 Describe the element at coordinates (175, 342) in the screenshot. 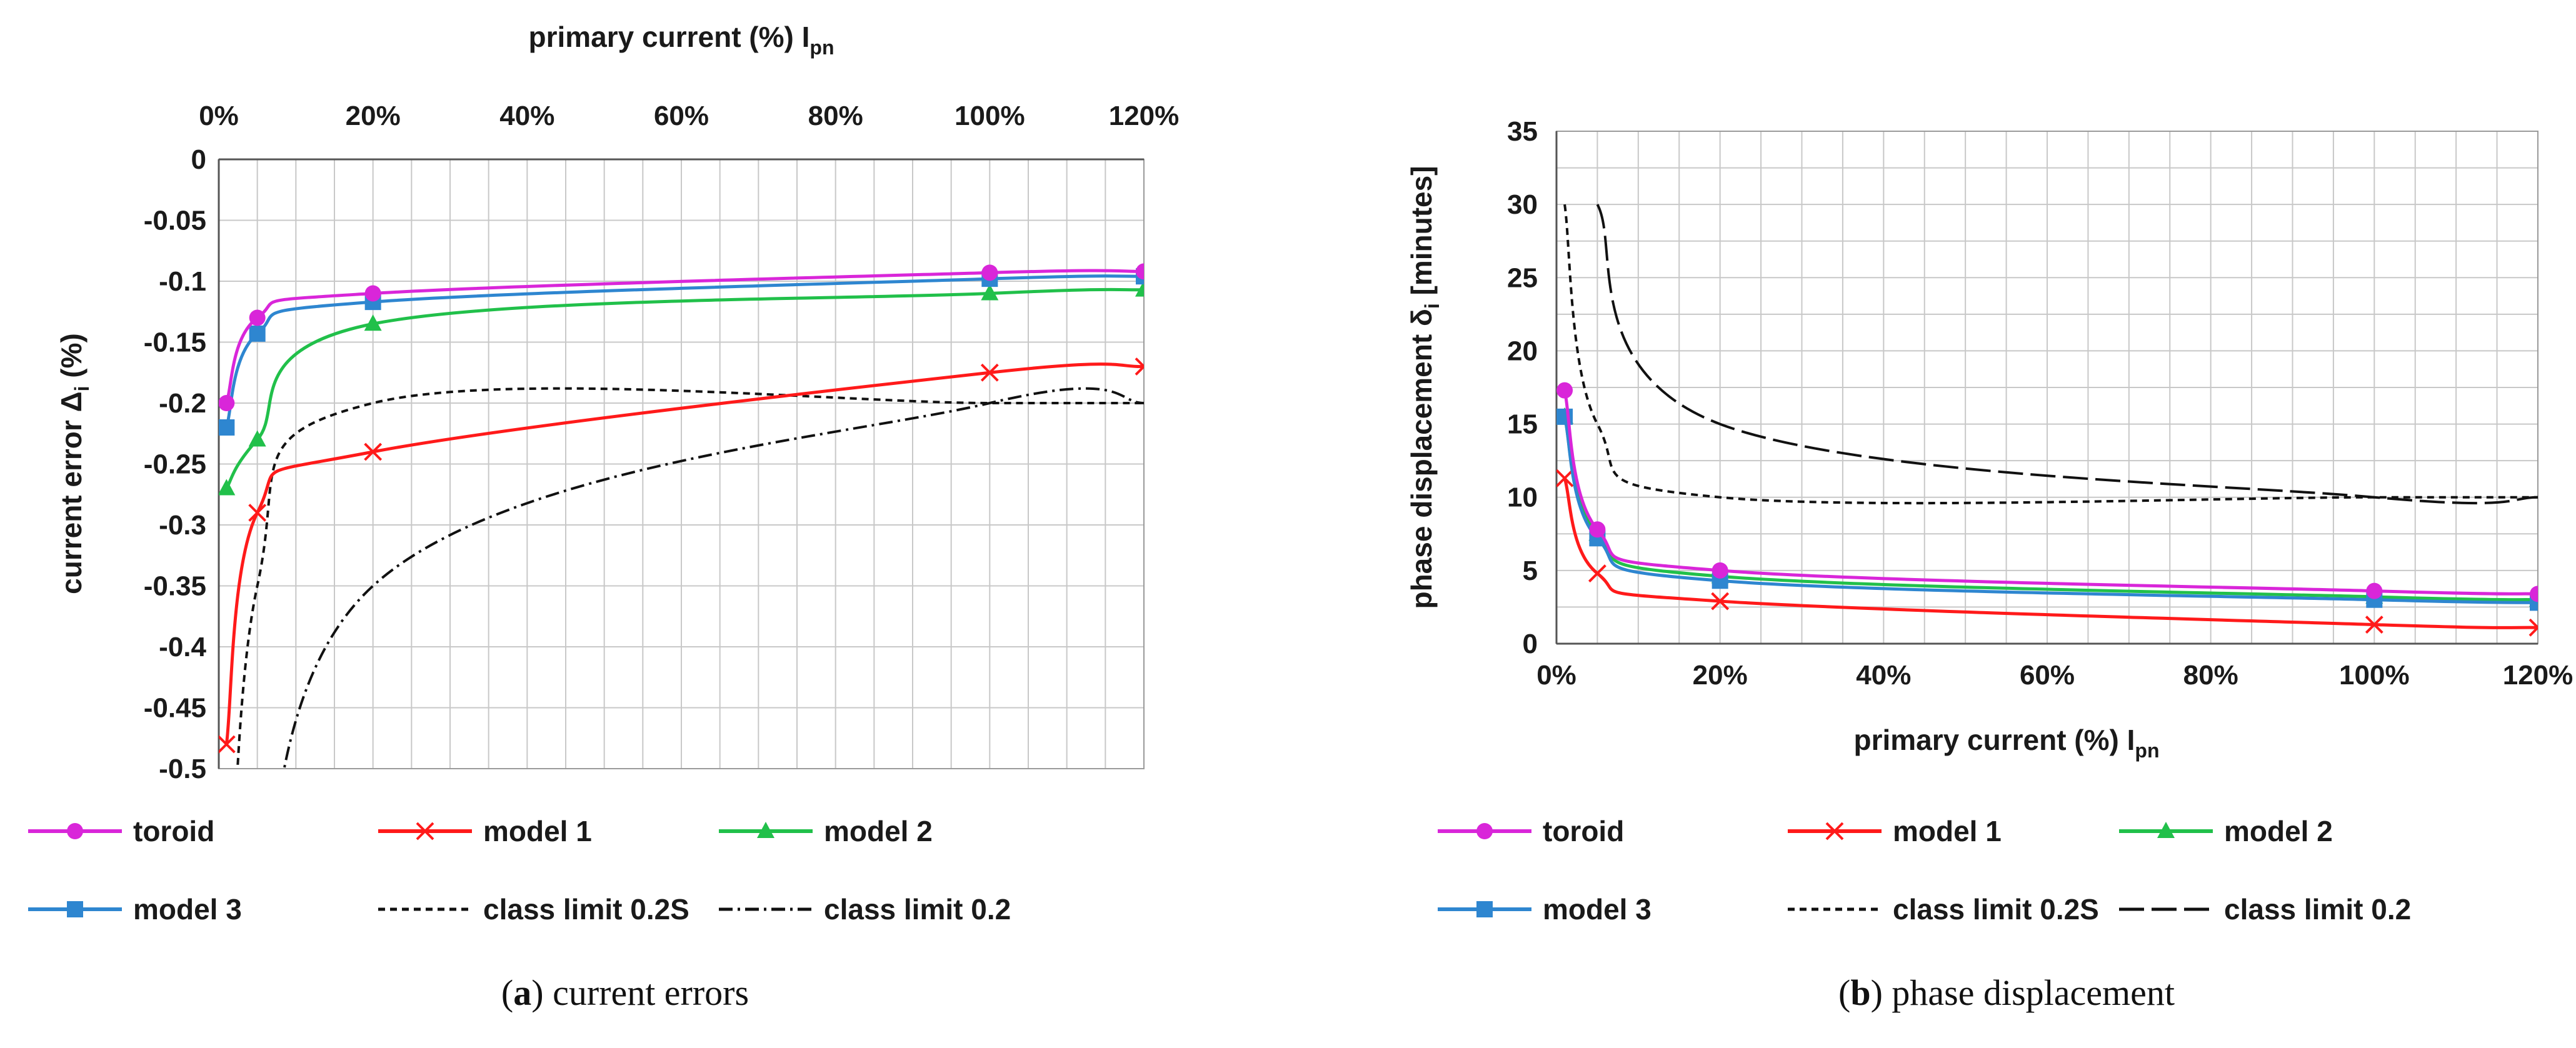

I see `y-tick-label: -0.15` at that location.